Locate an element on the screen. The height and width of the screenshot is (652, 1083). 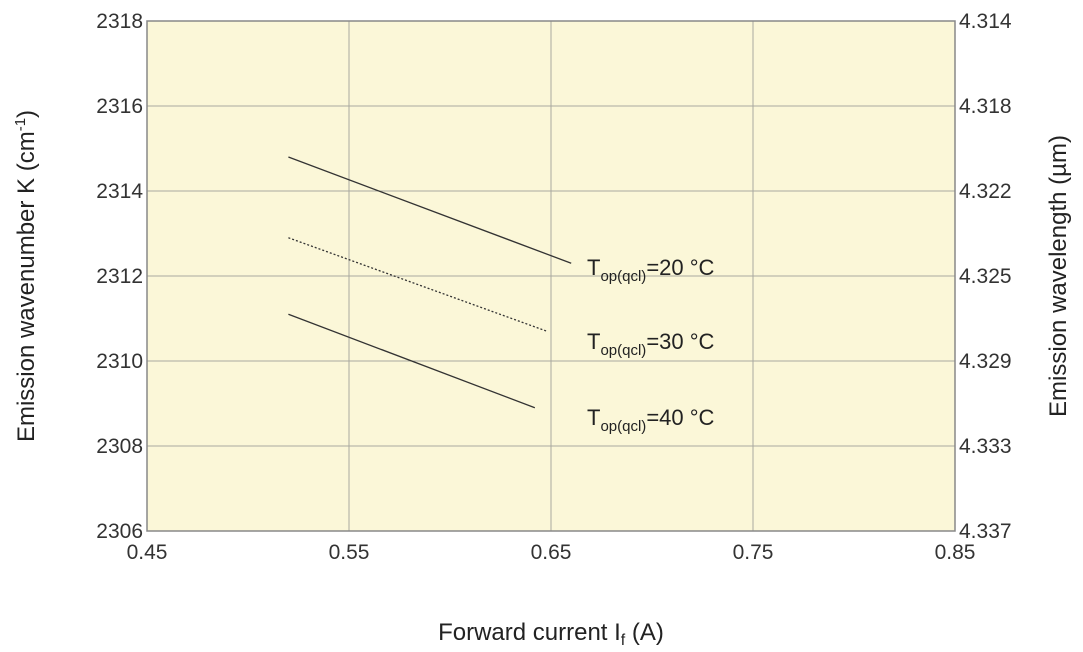
series-label-2: Top(qcl)=30 °C is located at coordinates (651, 344).